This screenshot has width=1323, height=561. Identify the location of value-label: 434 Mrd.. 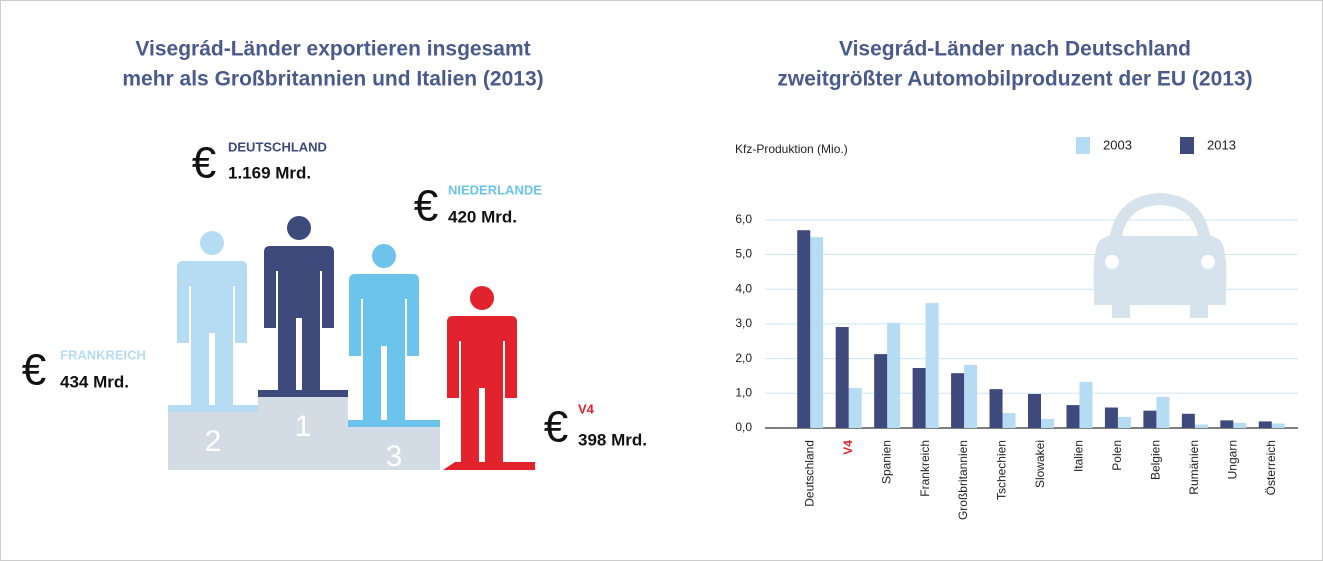
(94, 381).